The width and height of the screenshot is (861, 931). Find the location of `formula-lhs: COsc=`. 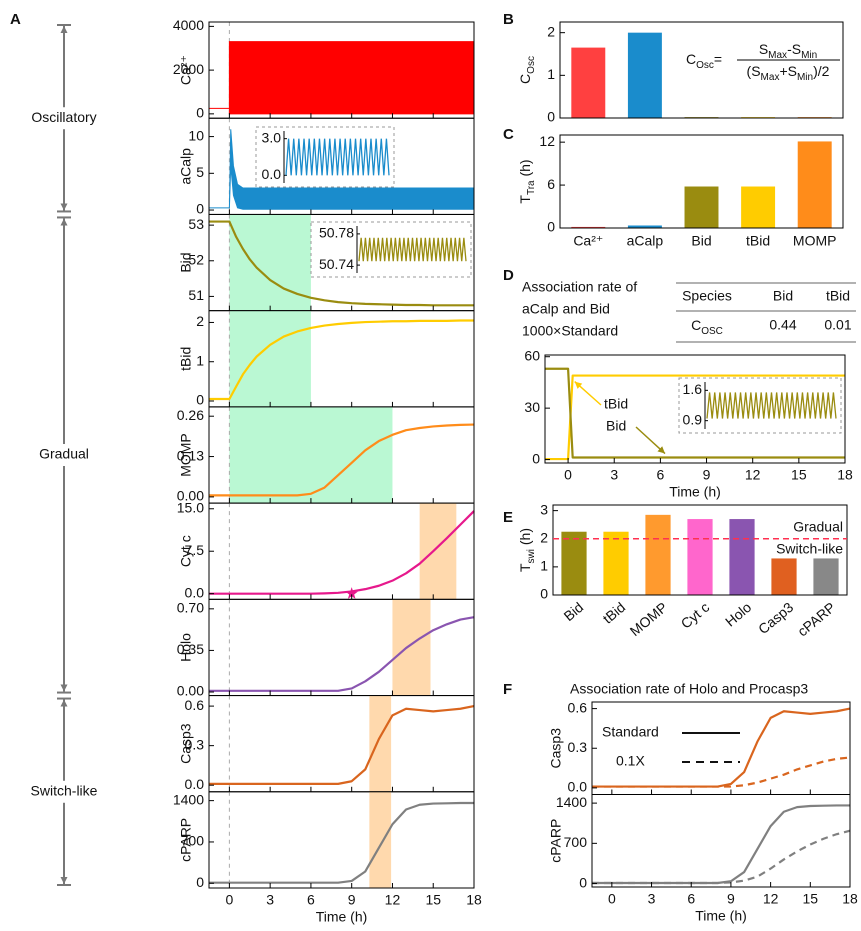

formula-lhs: COsc= is located at coordinates (704, 61).